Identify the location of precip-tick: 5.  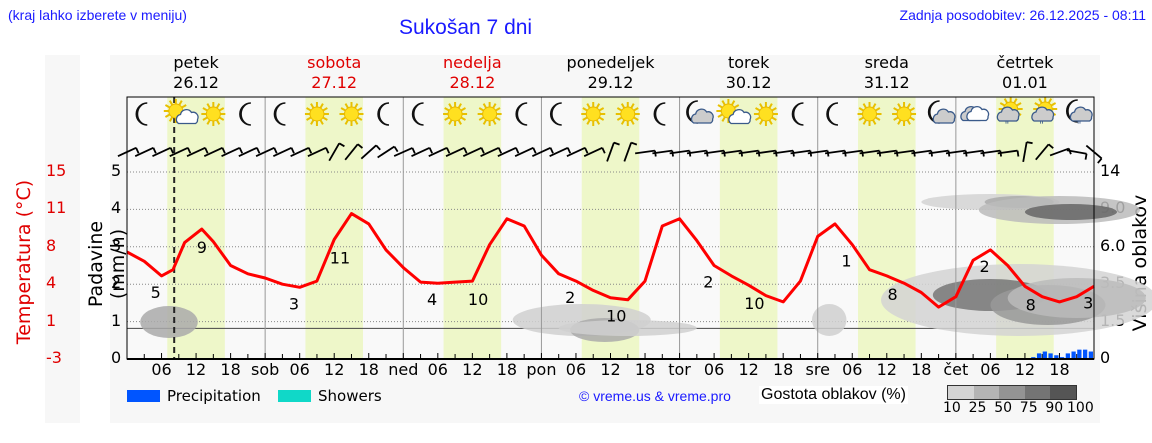
(116, 170).